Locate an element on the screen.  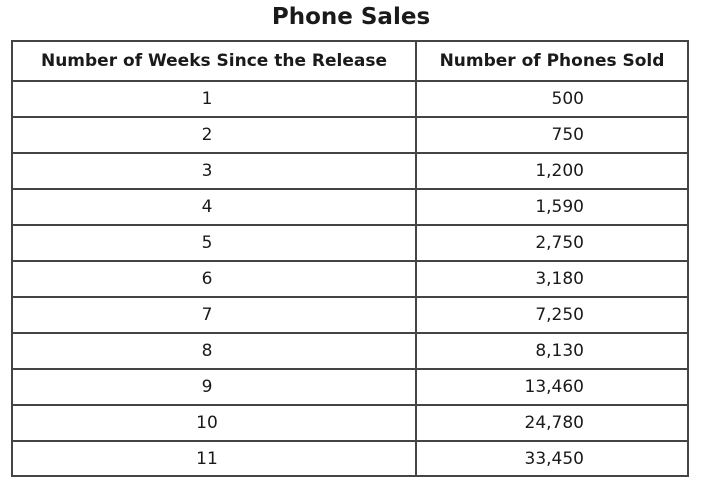
table-row: 6 3,180 is located at coordinates (350, 279).